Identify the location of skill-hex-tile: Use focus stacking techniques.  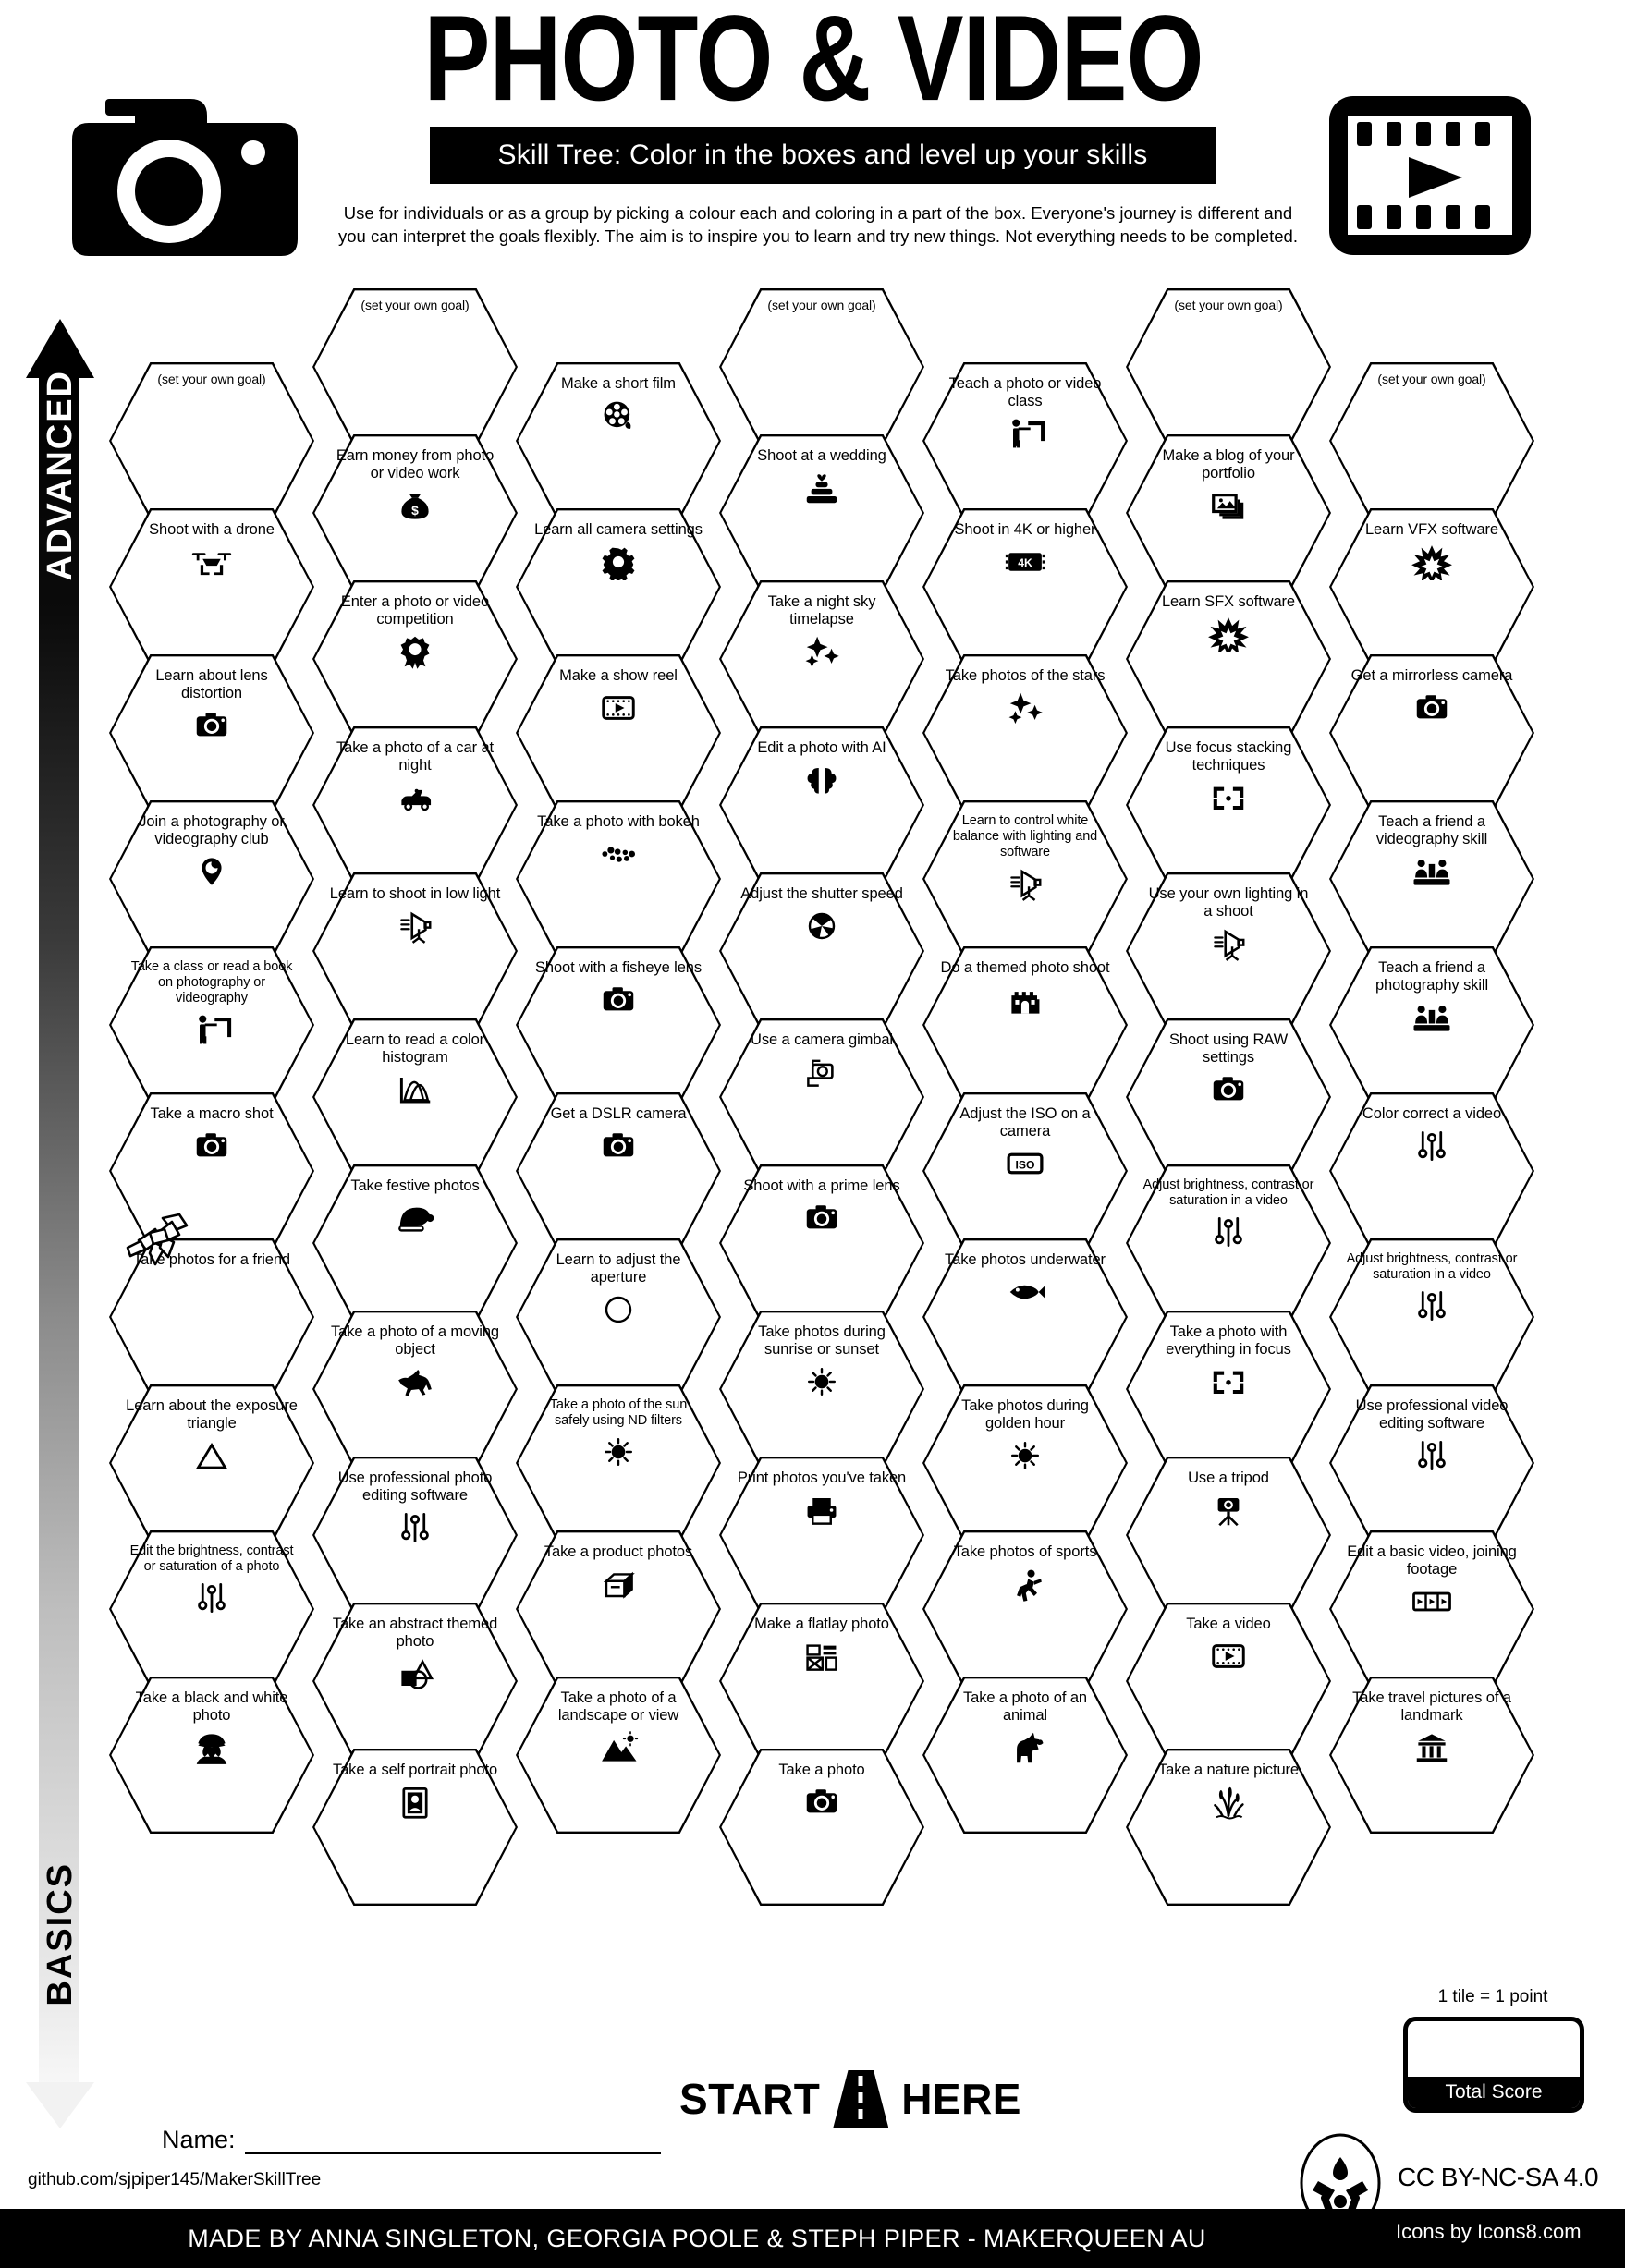
(1228, 805).